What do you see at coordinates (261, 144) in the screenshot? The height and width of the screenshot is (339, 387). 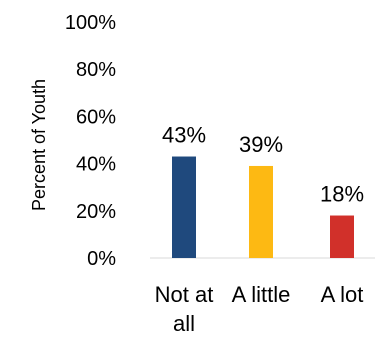 I see `data-label: 39%` at bounding box center [261, 144].